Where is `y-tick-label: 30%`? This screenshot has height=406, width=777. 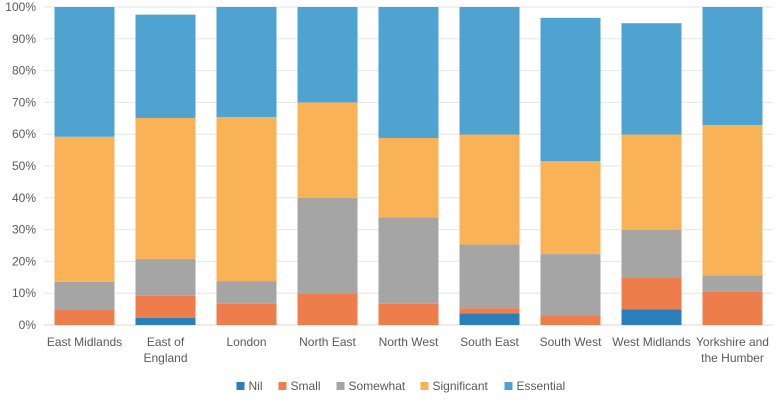 y-tick-label: 30% is located at coordinates (24, 230).